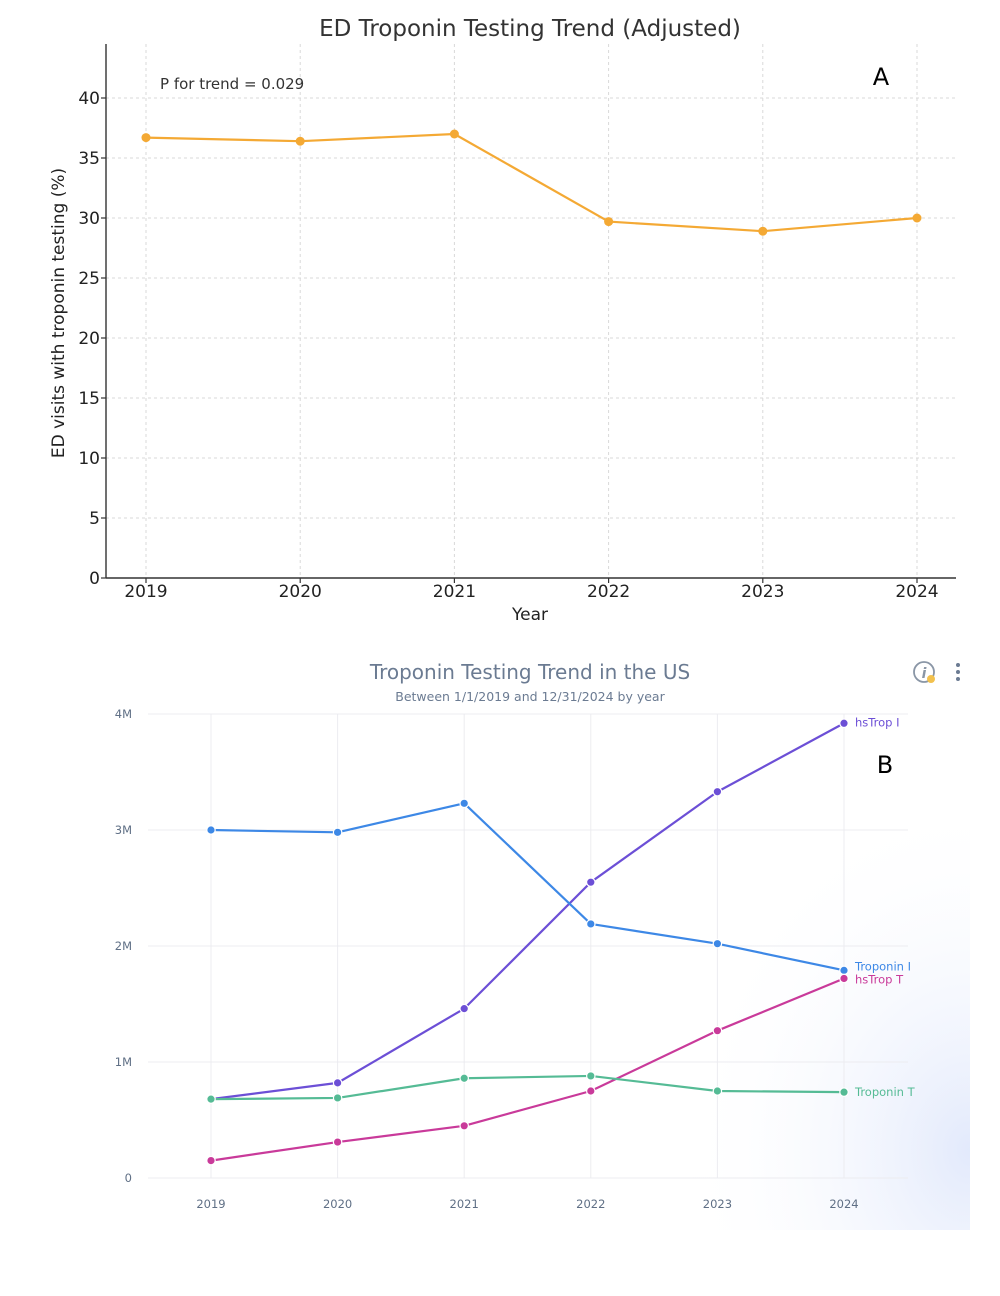 The height and width of the screenshot is (1296, 1000). Describe the element at coordinates (89, 339) in the screenshot. I see `chart-a-y-tick-label: 20` at that location.